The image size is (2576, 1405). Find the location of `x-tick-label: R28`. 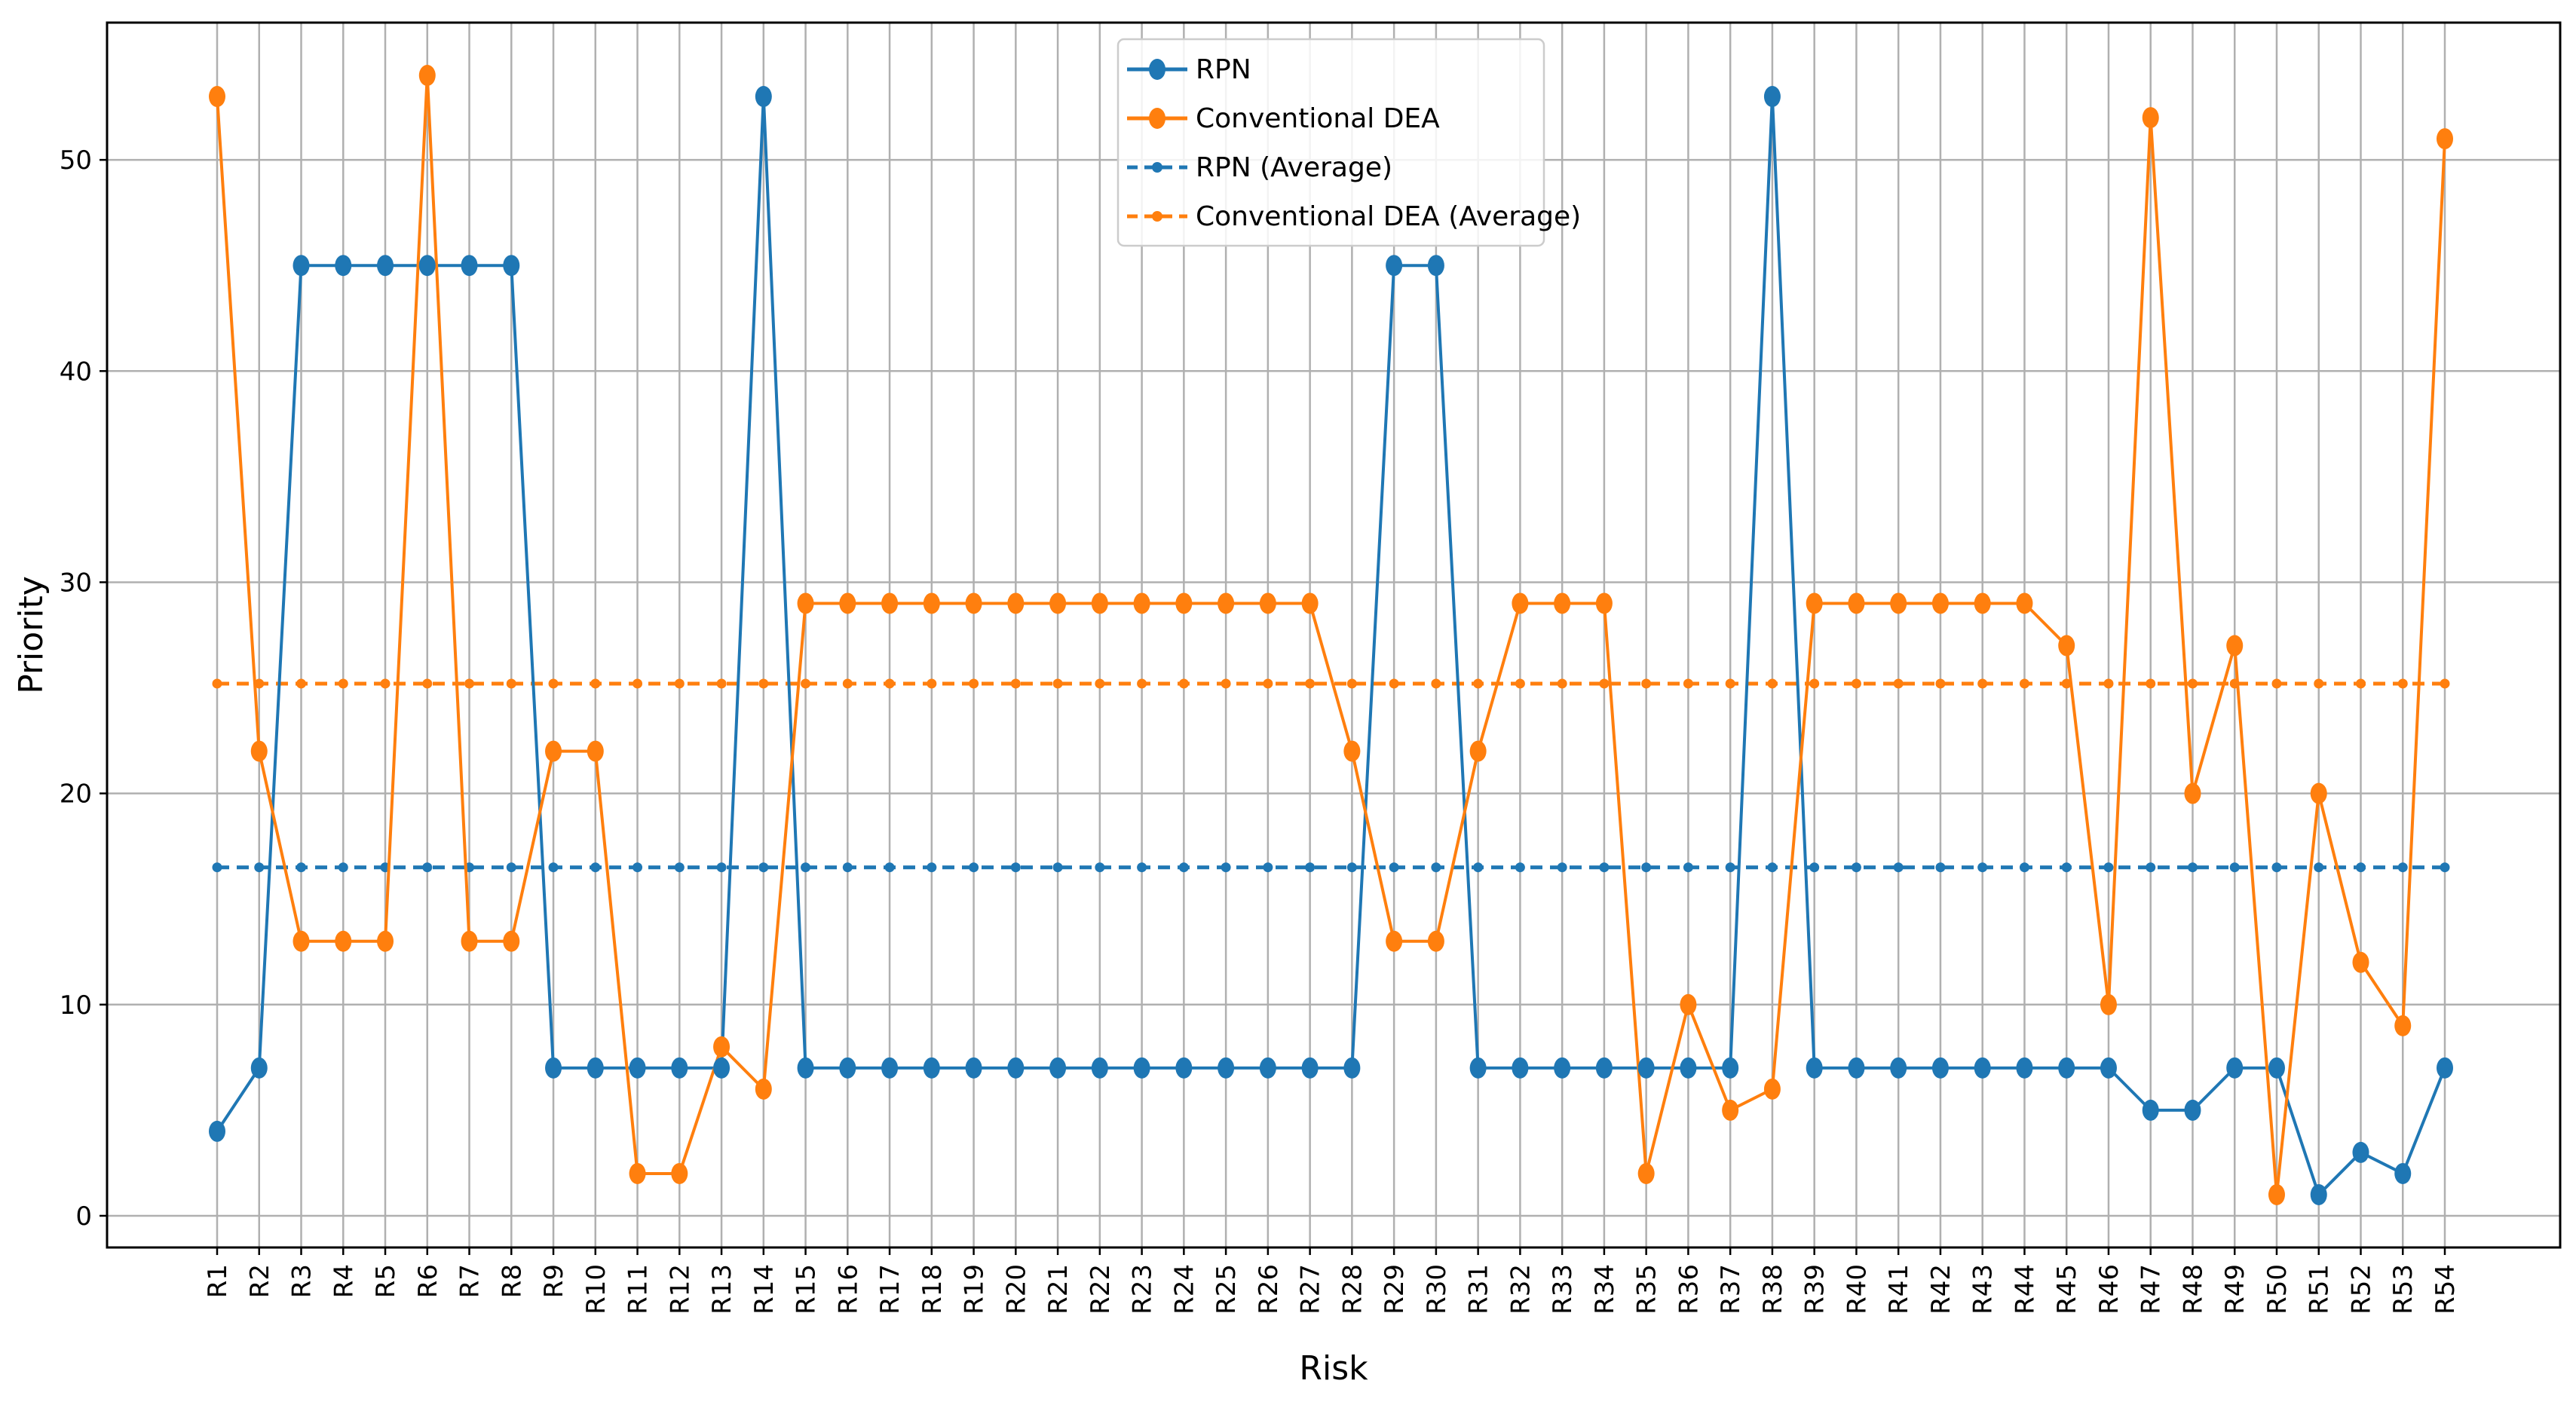

x-tick-label: R28 is located at coordinates (1352, 1289).